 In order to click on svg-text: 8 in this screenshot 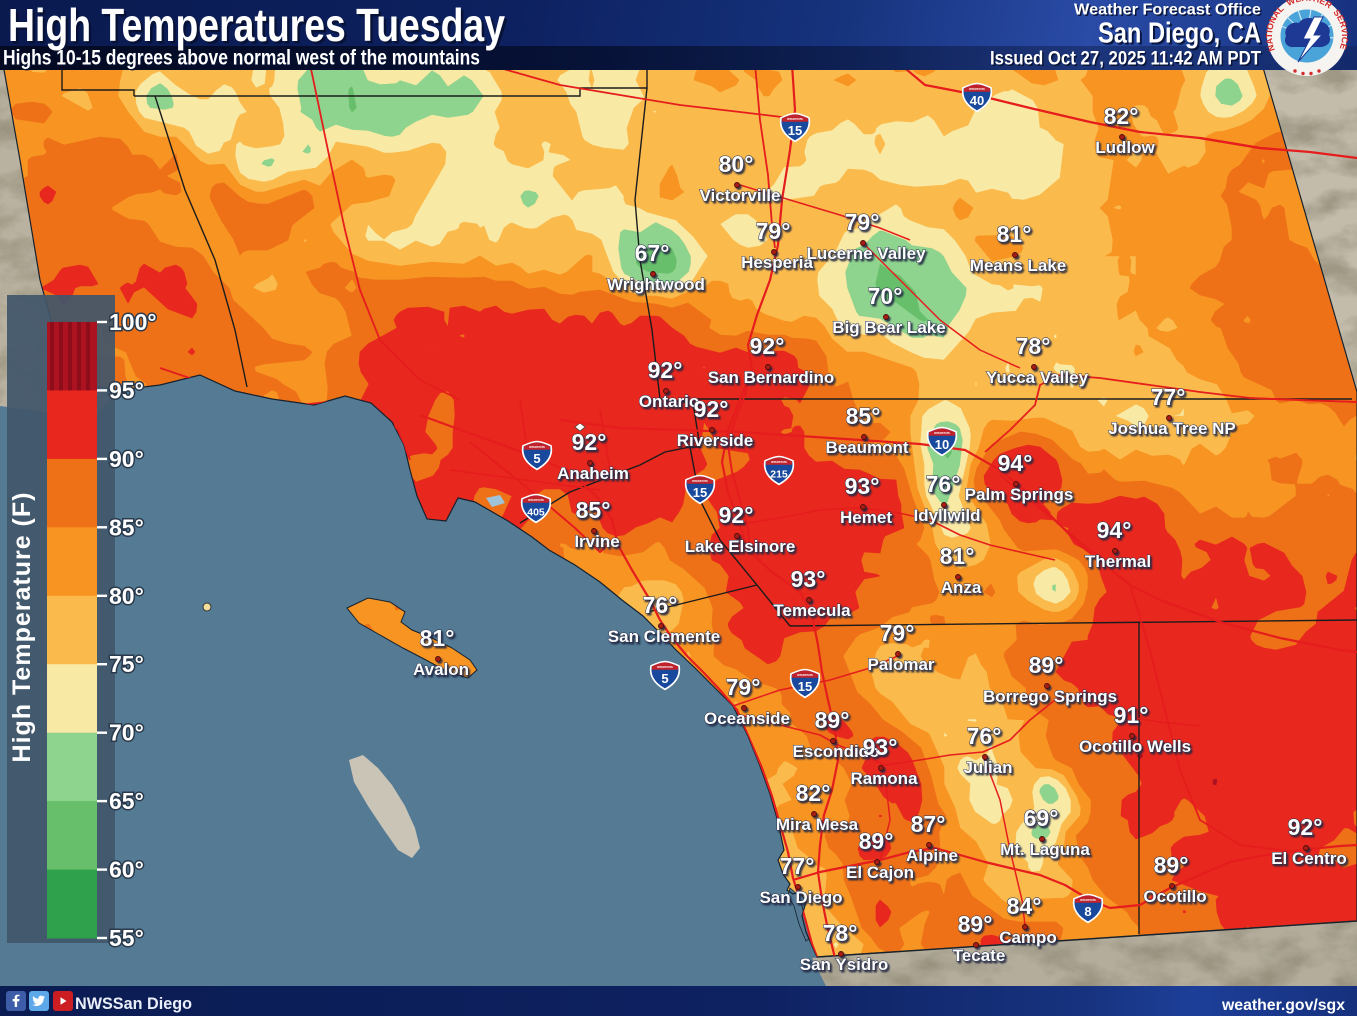, I will do `click(1087, 911)`.